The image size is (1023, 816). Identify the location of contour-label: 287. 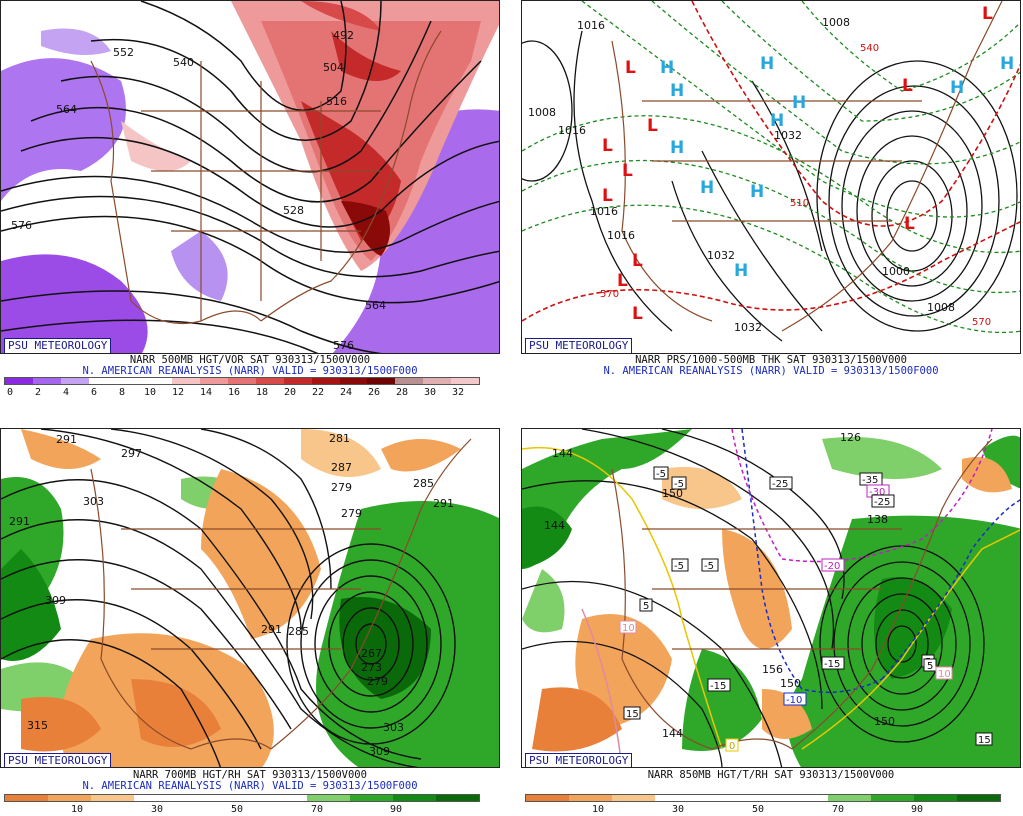
(341, 467).